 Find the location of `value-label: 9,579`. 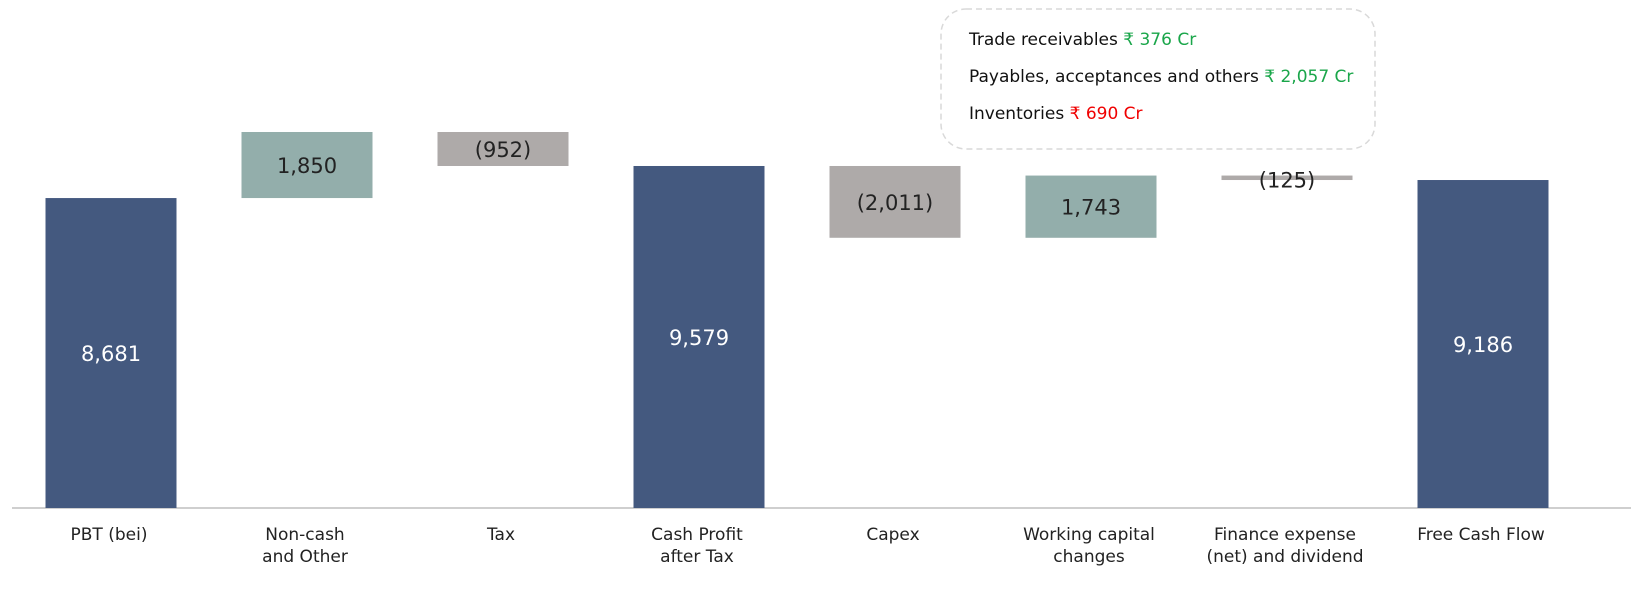

value-label: 9,579 is located at coordinates (699, 338).